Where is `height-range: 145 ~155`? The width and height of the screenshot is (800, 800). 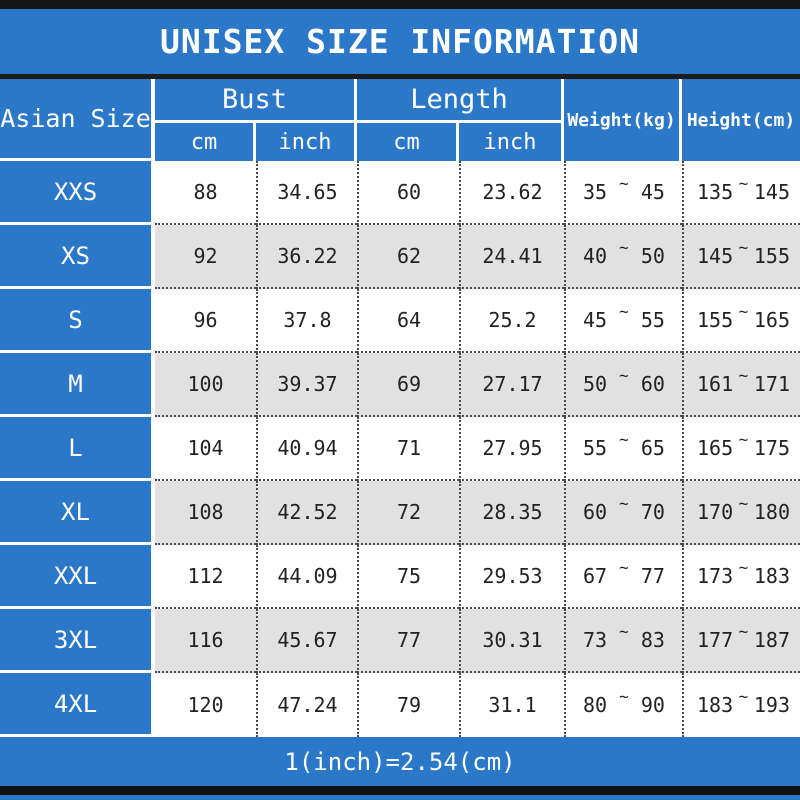 height-range: 145 ~155 is located at coordinates (741, 257).